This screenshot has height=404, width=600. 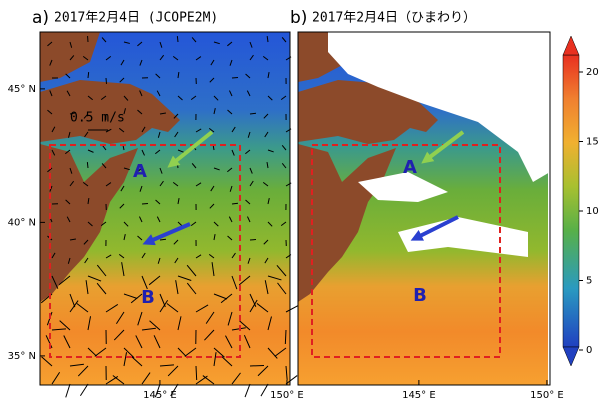 I want to click on panel-title: 2017年2月4日（ひまわり）, so click(x=394, y=18).